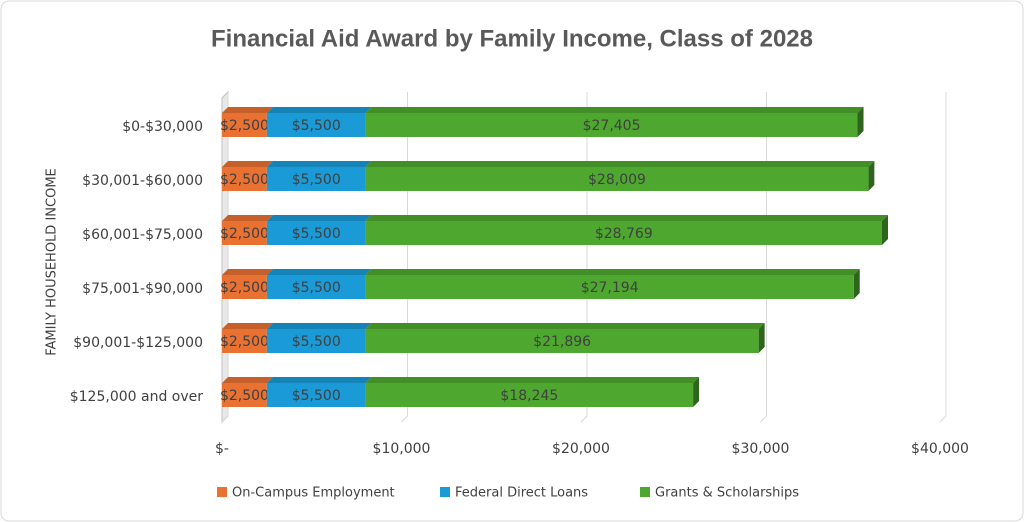 The image size is (1024, 522). I want to click on data-label: $18,245, so click(529, 396).